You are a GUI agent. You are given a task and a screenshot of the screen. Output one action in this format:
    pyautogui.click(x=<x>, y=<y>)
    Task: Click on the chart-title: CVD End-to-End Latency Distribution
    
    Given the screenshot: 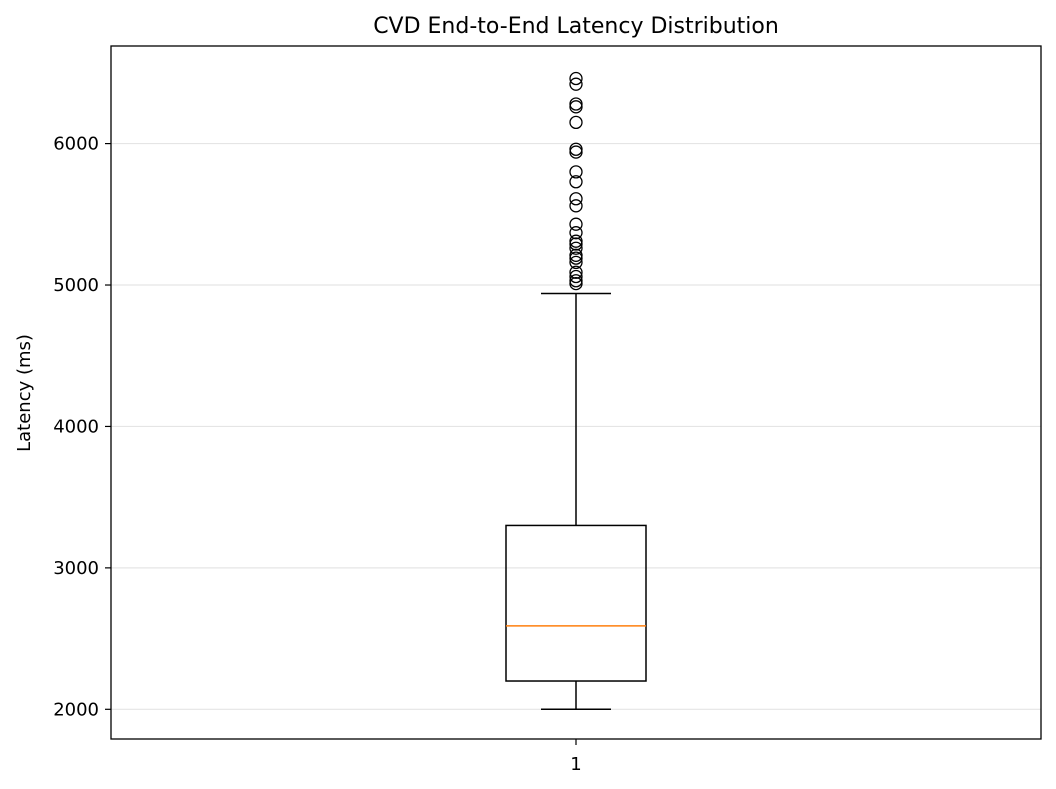 What is the action you would take?
    pyautogui.click(x=576, y=26)
    